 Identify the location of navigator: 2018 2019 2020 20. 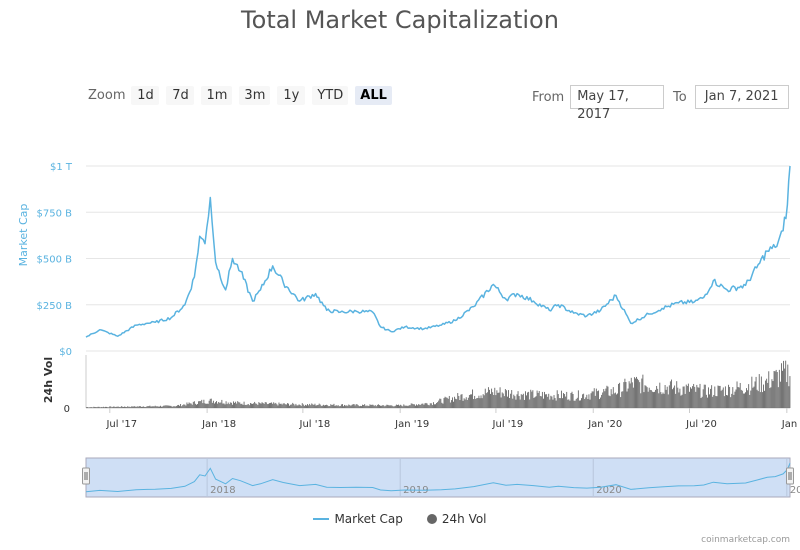
(441, 477).